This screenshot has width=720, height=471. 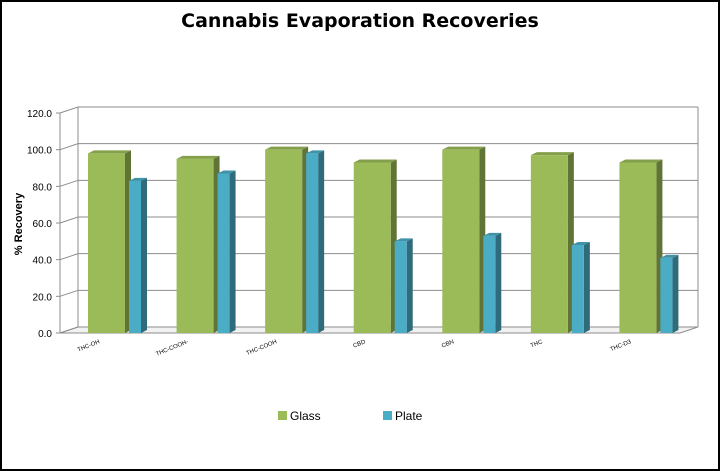 I want to click on y-axis-label: % Recovery, so click(x=19, y=223).